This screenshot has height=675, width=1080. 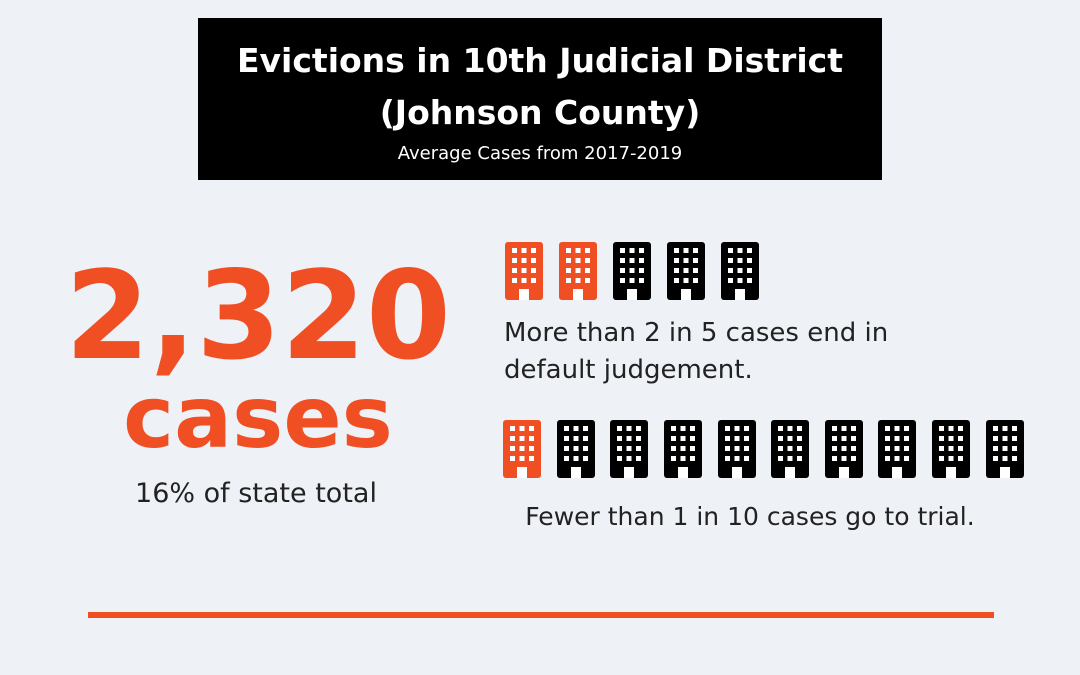 What do you see at coordinates (540, 153) in the screenshot?
I see `subtitle: Average Cases from 2017-2019` at bounding box center [540, 153].